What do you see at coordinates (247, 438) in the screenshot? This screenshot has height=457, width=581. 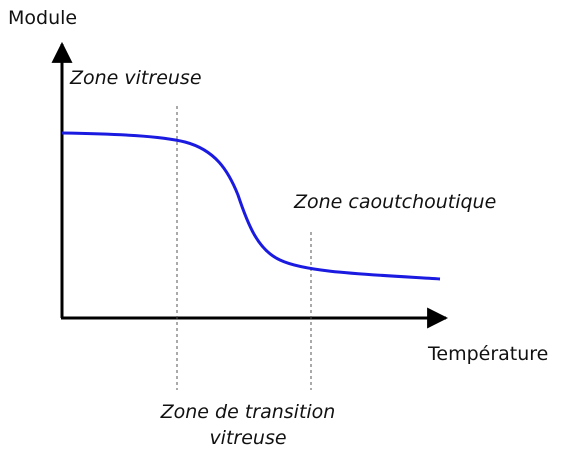 I see `zone-label: vitreuse` at bounding box center [247, 438].